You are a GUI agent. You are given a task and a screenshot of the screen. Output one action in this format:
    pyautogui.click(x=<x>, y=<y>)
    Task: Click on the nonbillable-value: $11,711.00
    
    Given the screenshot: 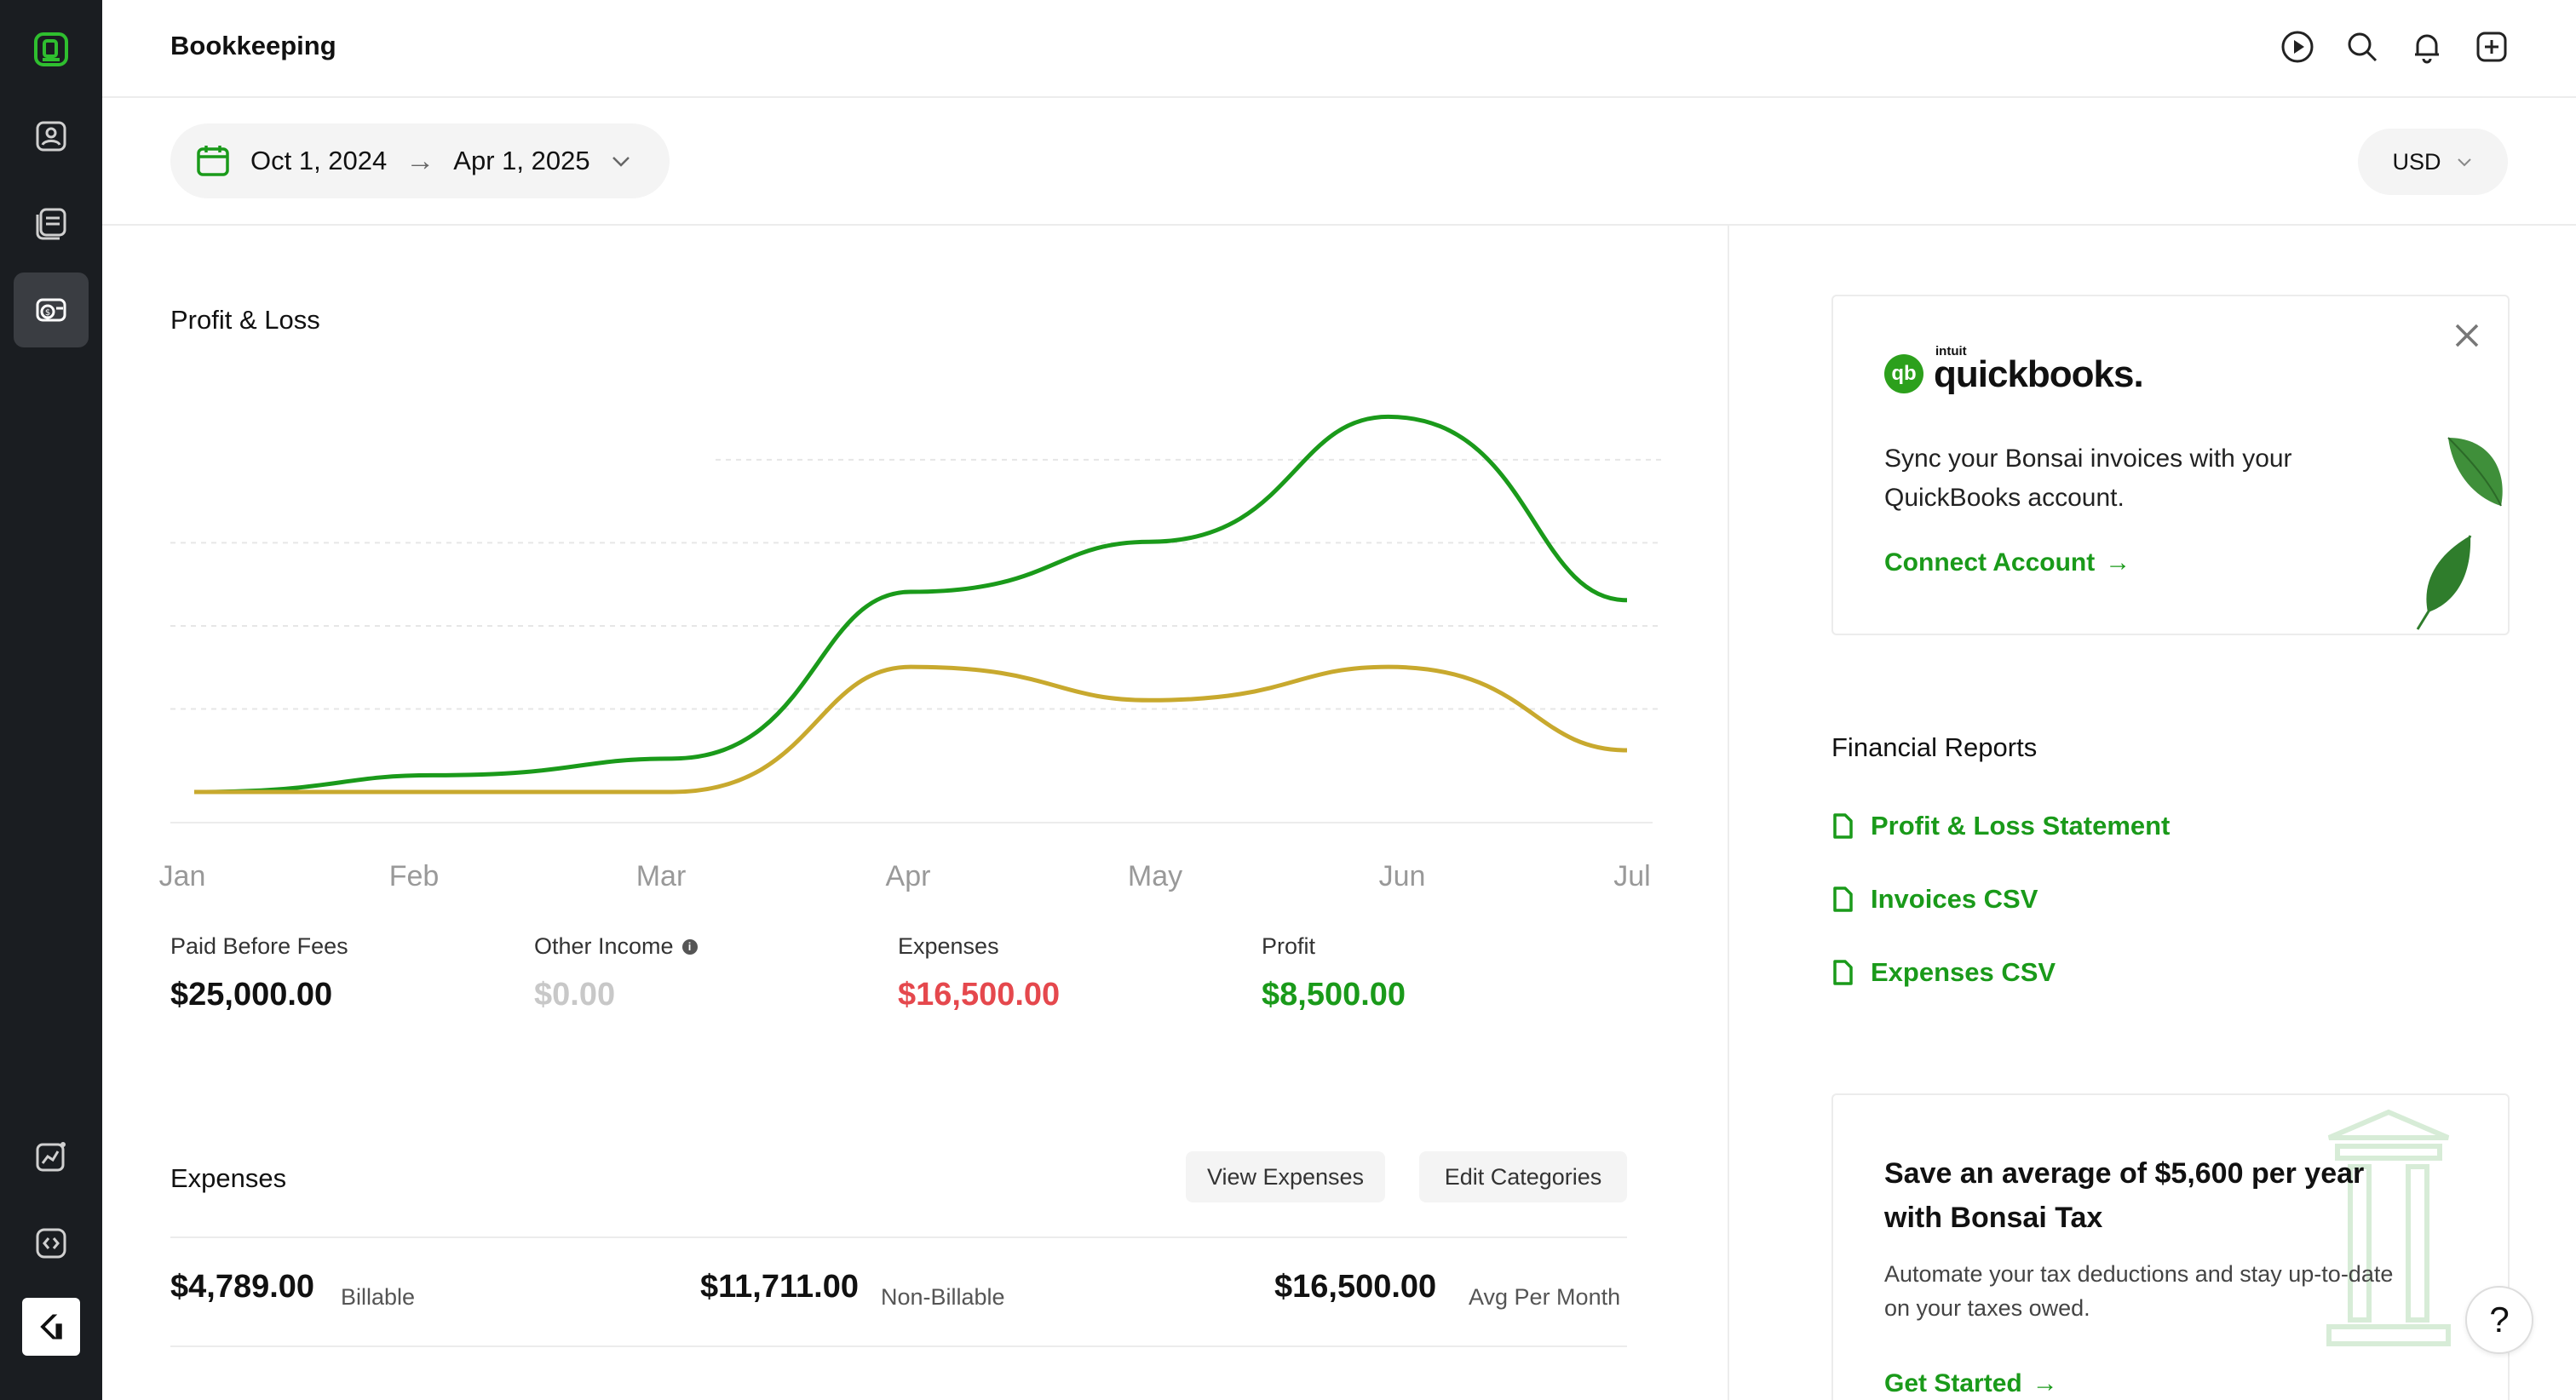 What is the action you would take?
    pyautogui.click(x=780, y=1287)
    